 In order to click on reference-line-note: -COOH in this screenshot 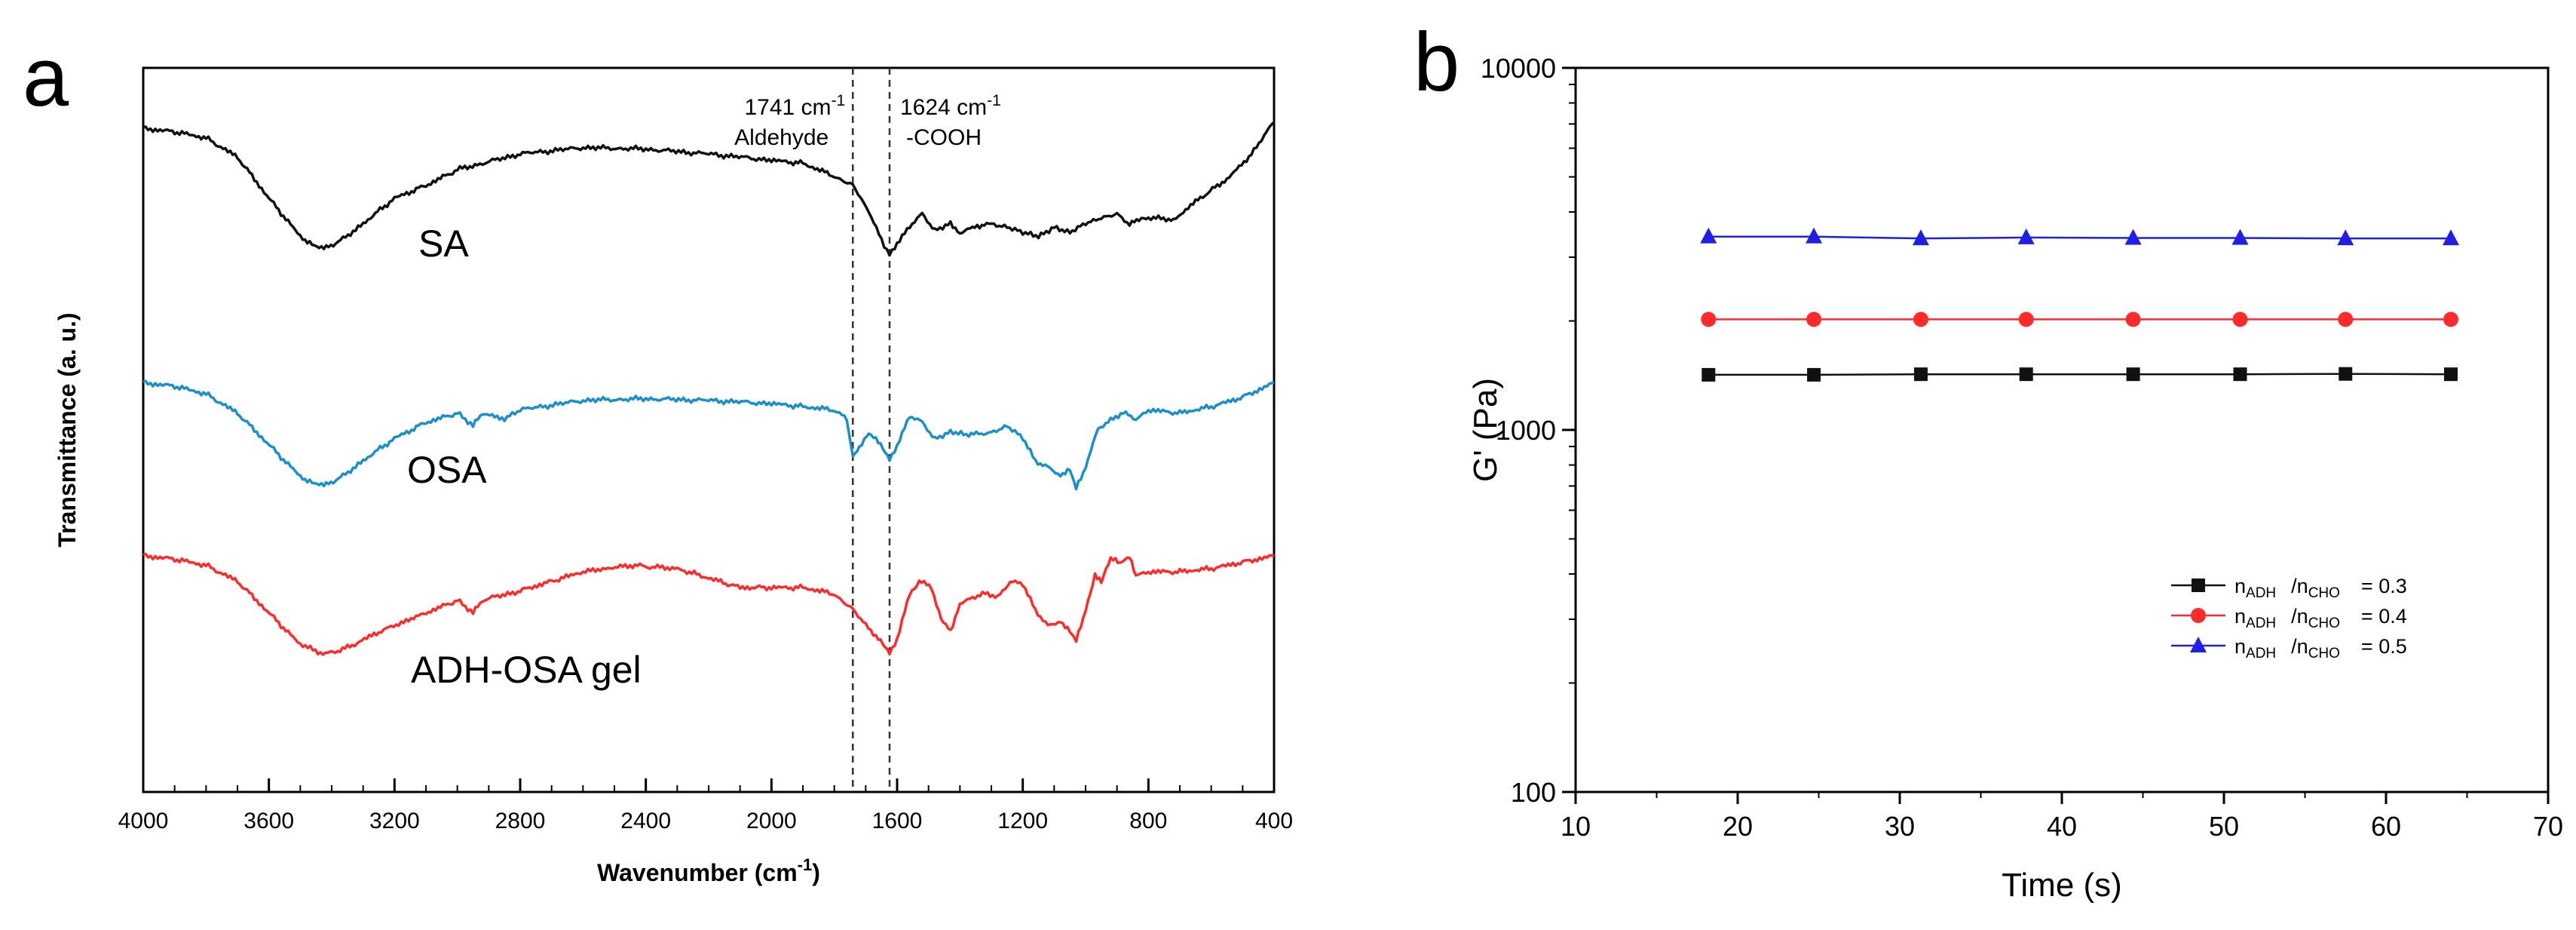, I will do `click(944, 137)`.